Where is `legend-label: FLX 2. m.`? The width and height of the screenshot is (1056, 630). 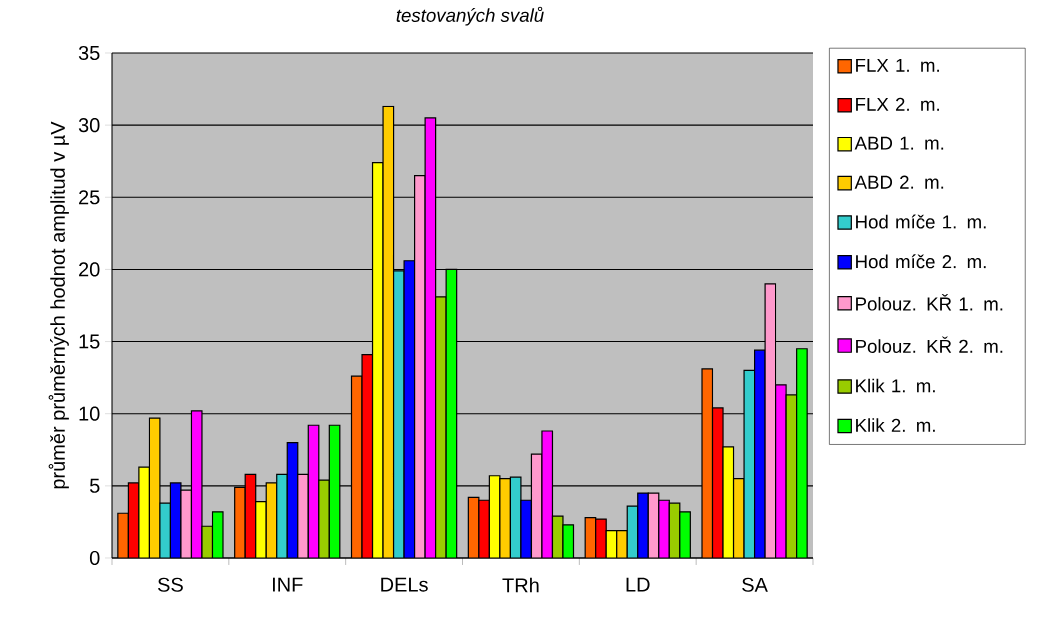
legend-label: FLX 2. m. is located at coordinates (897, 104).